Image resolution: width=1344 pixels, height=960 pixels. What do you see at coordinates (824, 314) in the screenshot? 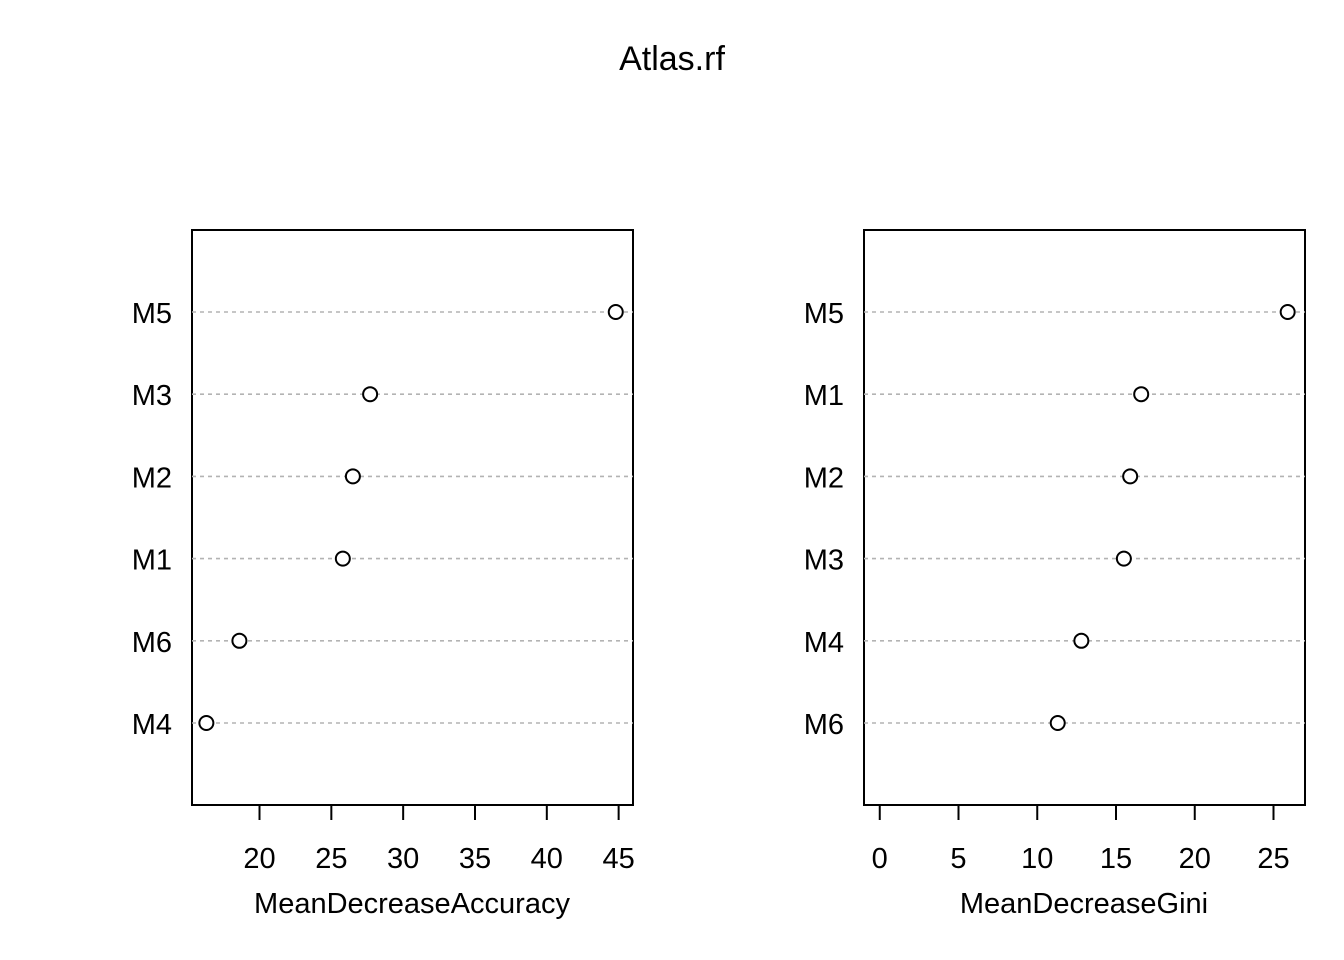
I see `gini-category-label: M5` at bounding box center [824, 314].